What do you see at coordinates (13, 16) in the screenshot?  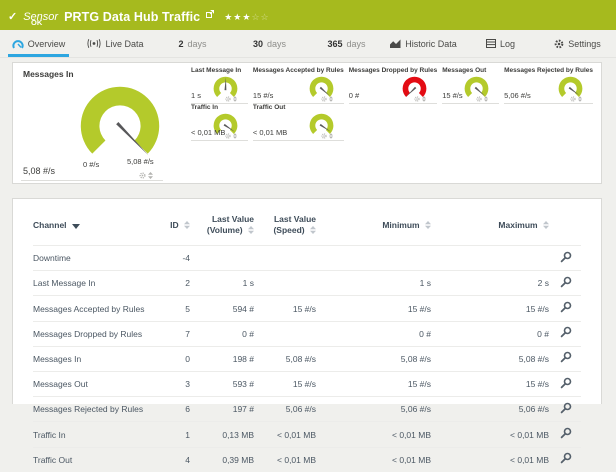 I see `status-ok-check-icon: ✓` at bounding box center [13, 16].